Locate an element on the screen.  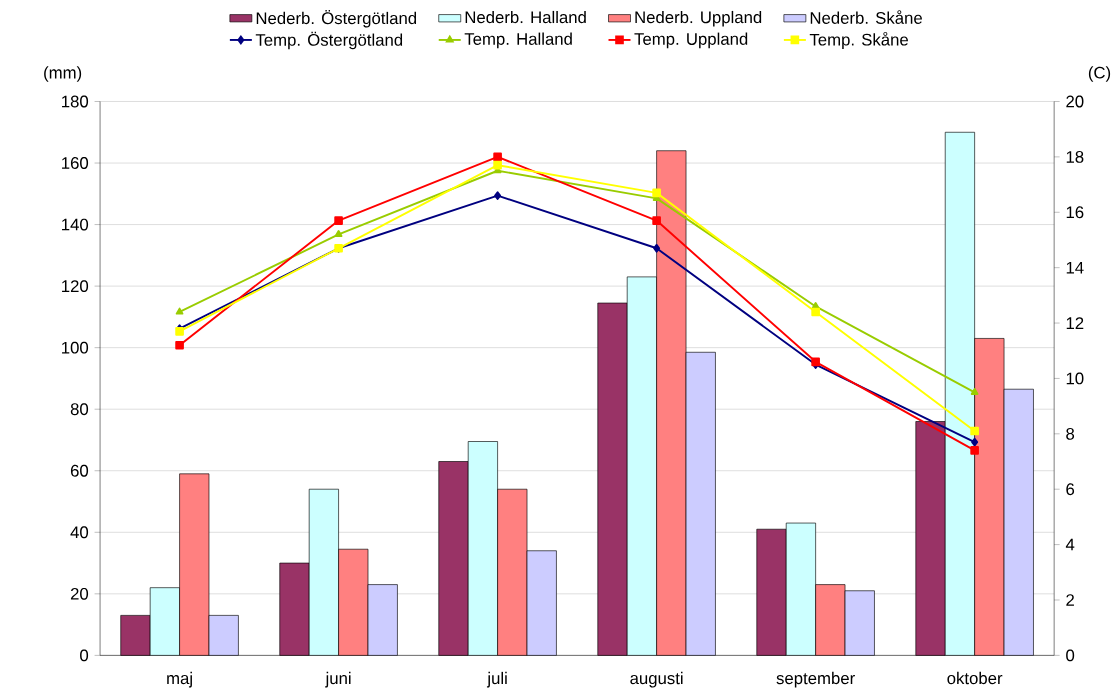
legend-label: Nederb. Skåne is located at coordinates (866, 17).